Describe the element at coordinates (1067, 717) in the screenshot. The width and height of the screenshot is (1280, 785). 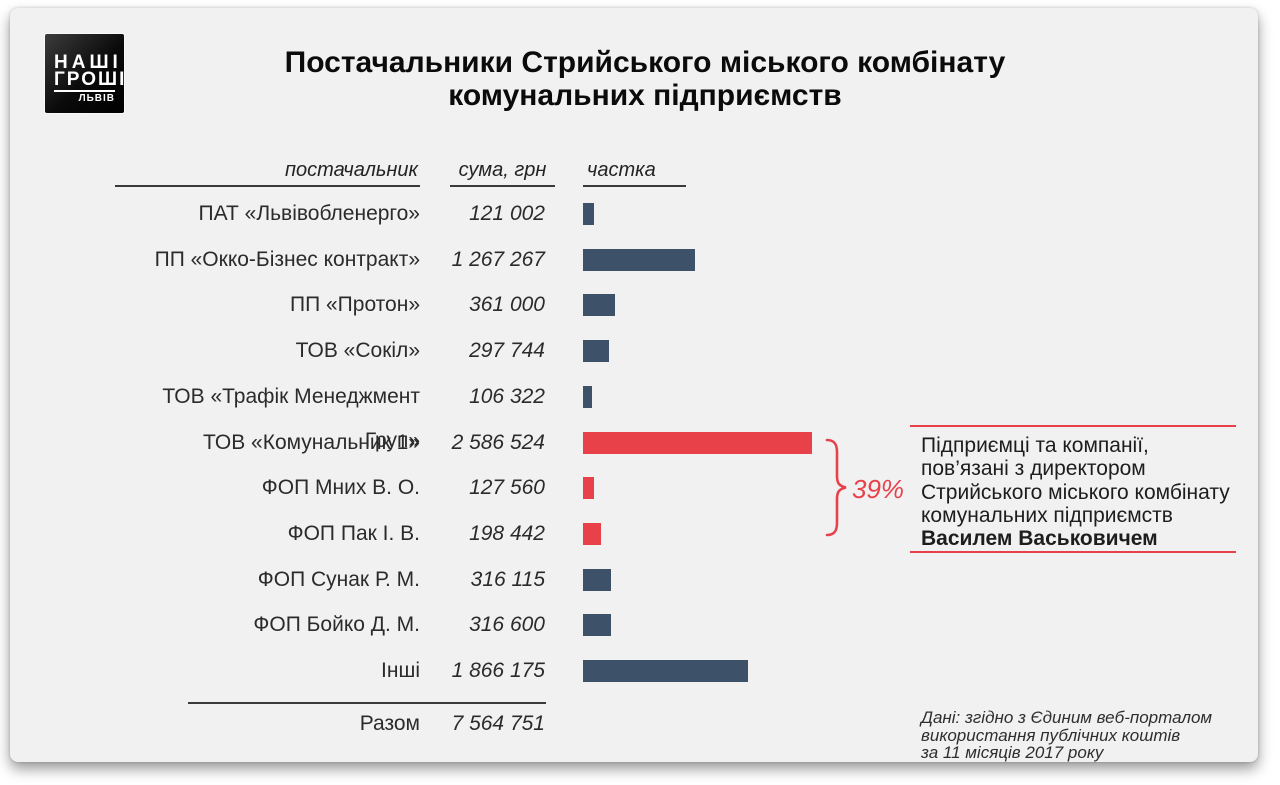
I see `source-line: Дані: згідно з Єдиним веб-порталом` at that location.